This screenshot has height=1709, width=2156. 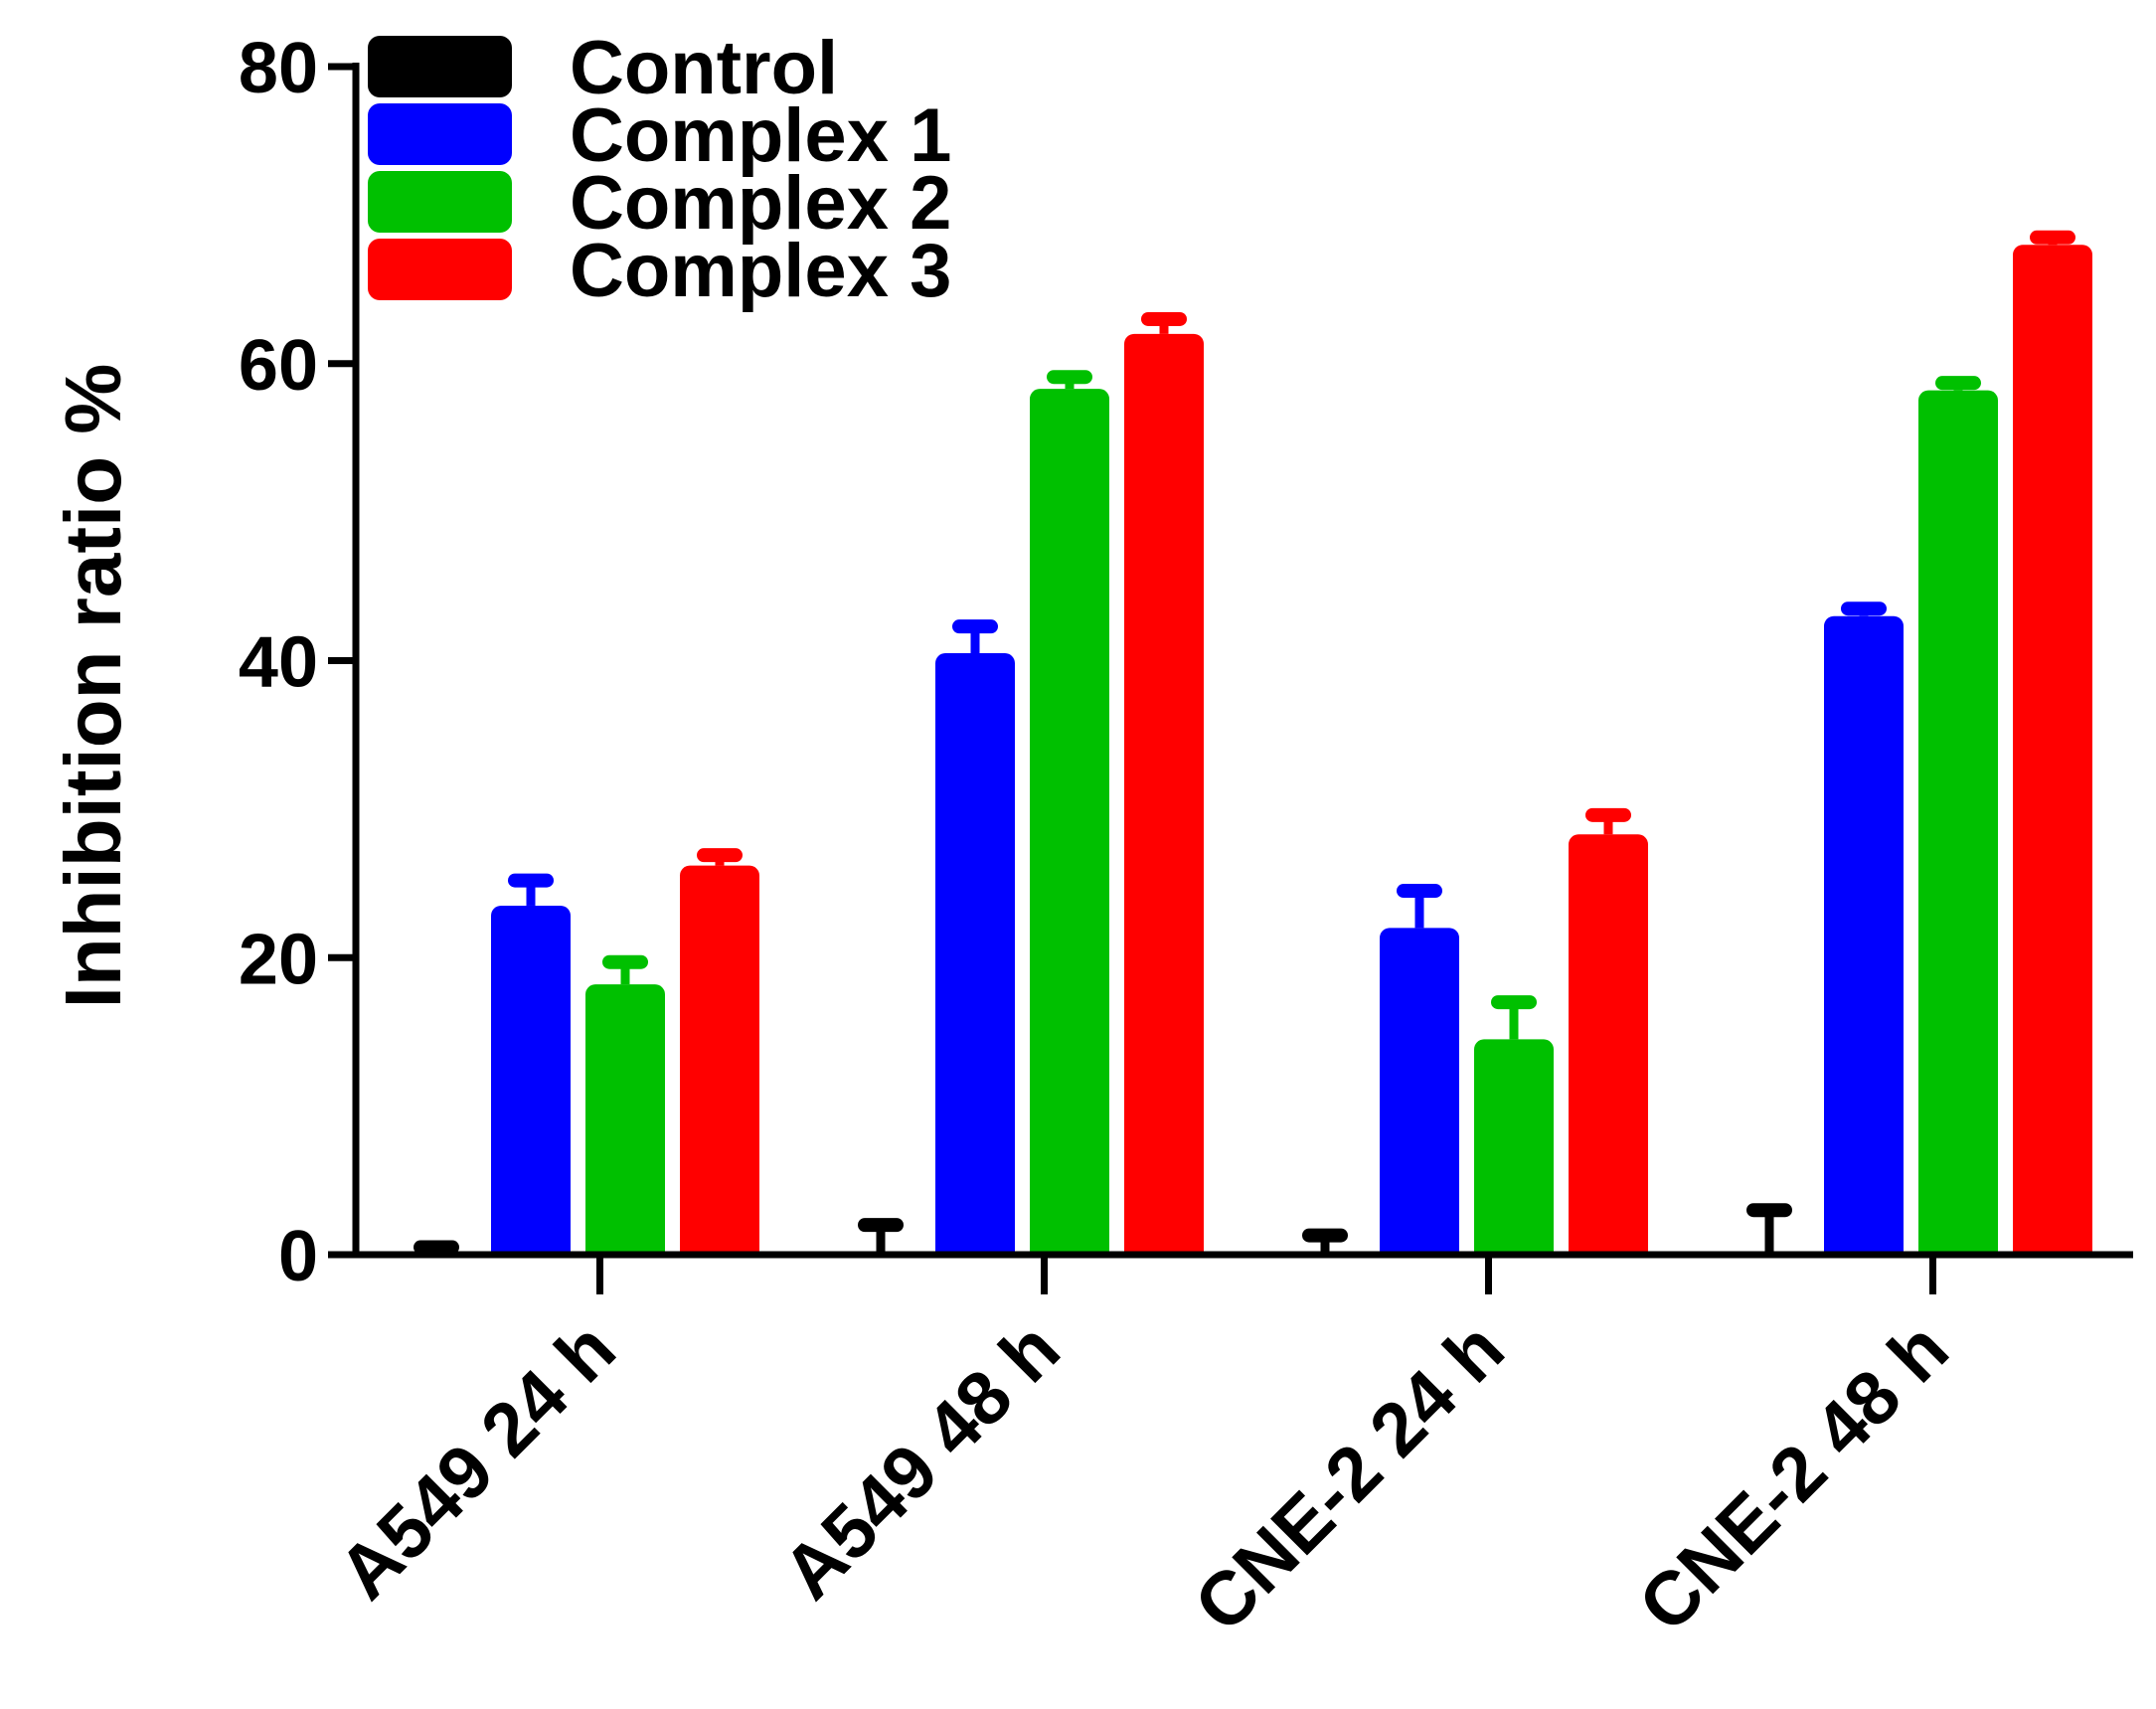 What do you see at coordinates (476, 1461) in the screenshot?
I see `x-tick-label: A549 24 h` at bounding box center [476, 1461].